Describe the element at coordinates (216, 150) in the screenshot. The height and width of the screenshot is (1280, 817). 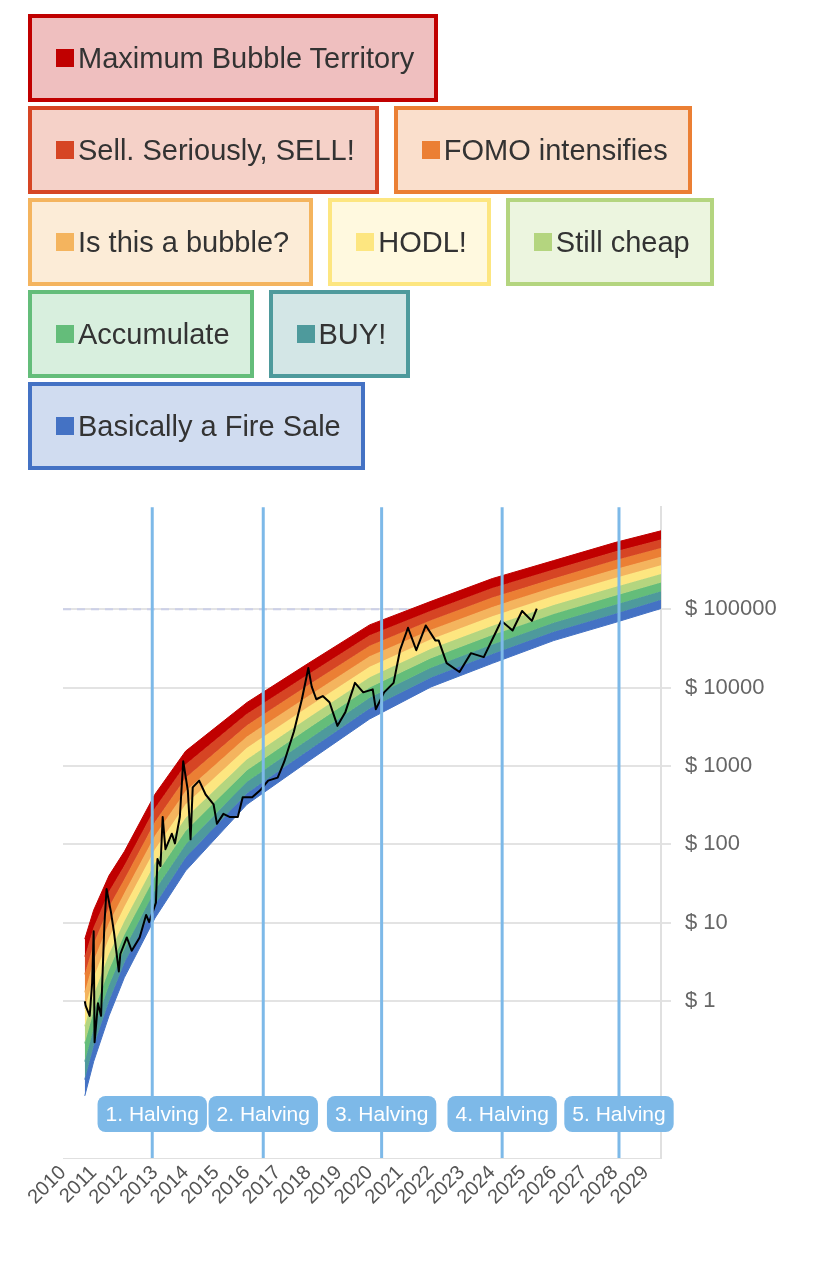
I see `legend-label: Sell. Seriously, SELL!` at that location.